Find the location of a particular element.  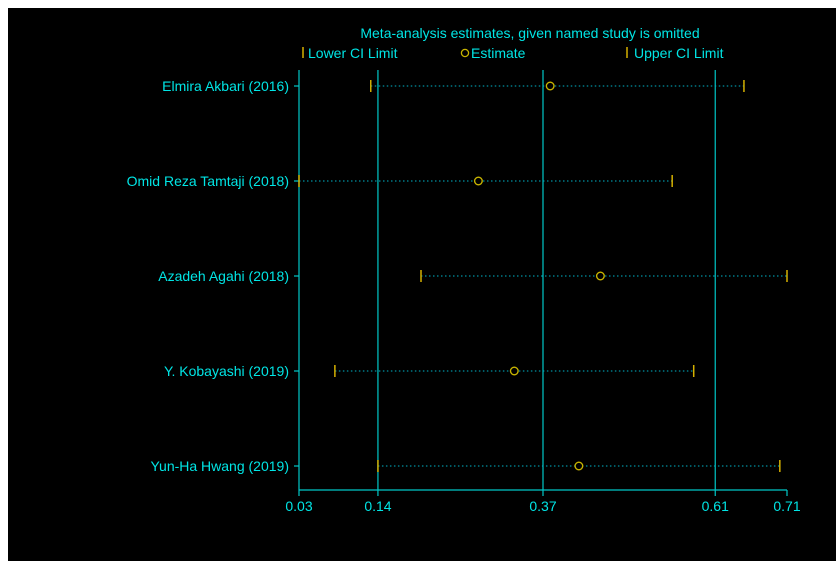

legend-upper-label: Upper CI Limit is located at coordinates (679, 53).